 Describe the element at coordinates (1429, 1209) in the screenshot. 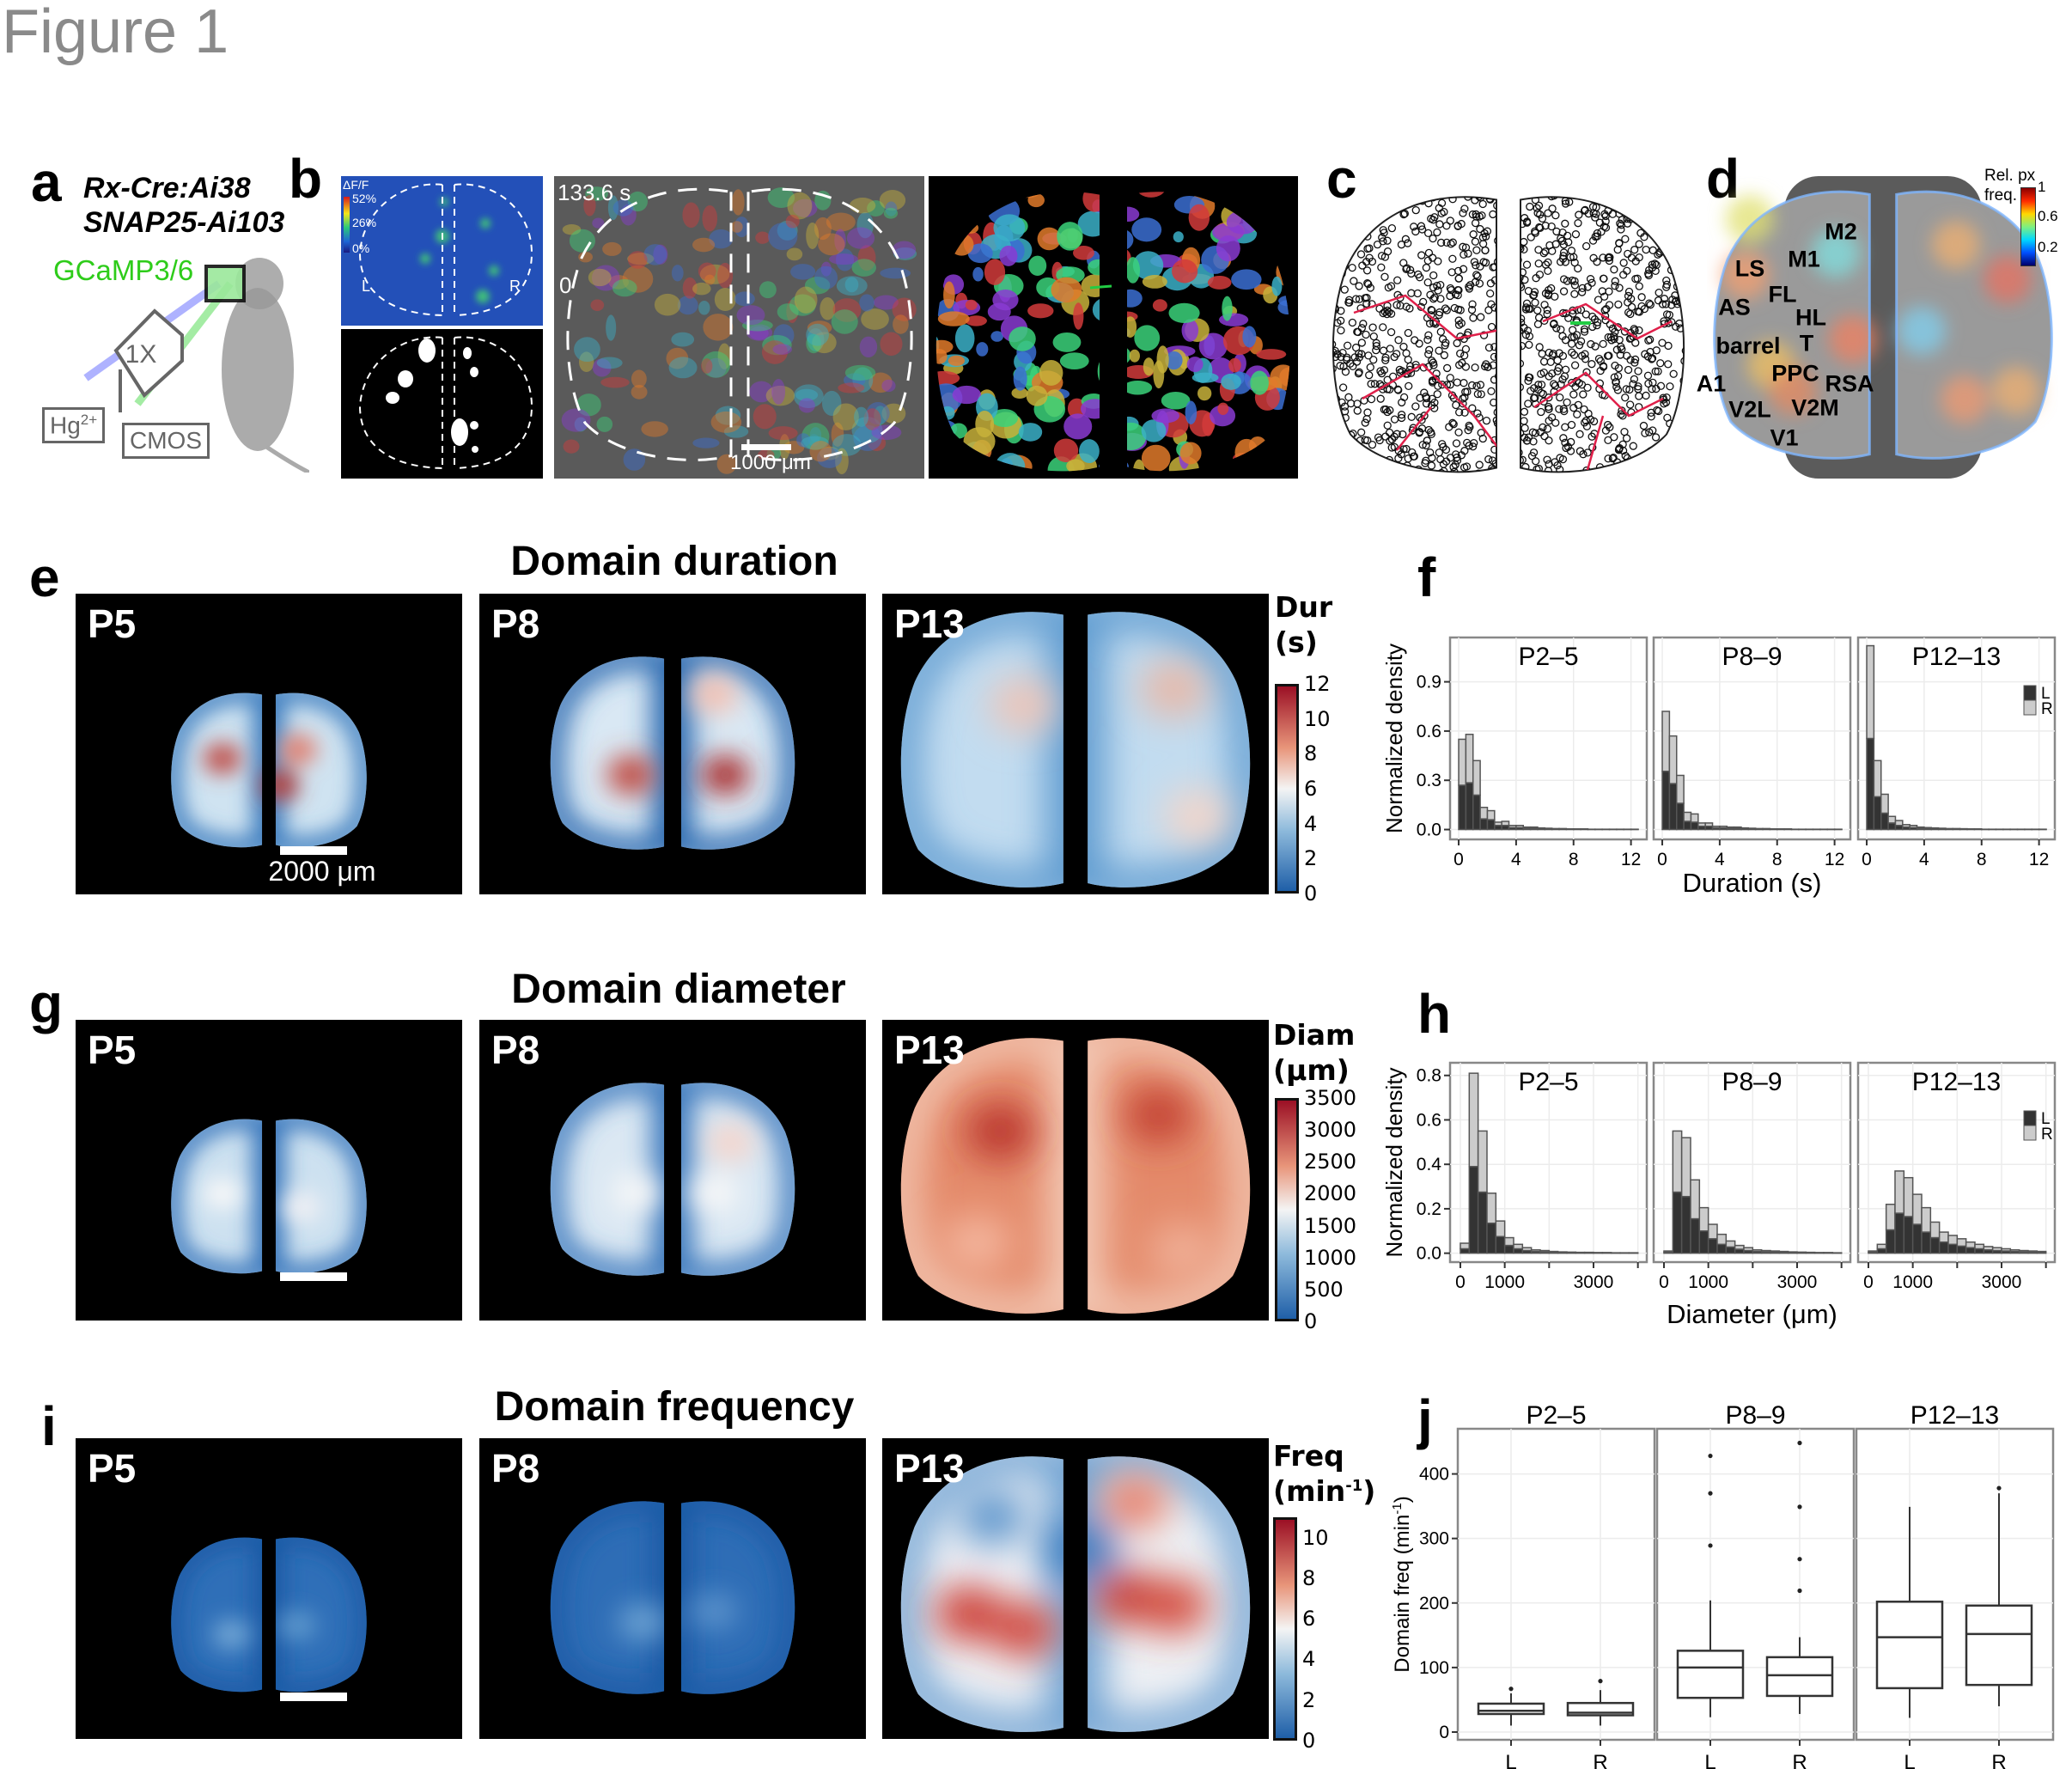

I see `y-tick-label: 0.2` at that location.